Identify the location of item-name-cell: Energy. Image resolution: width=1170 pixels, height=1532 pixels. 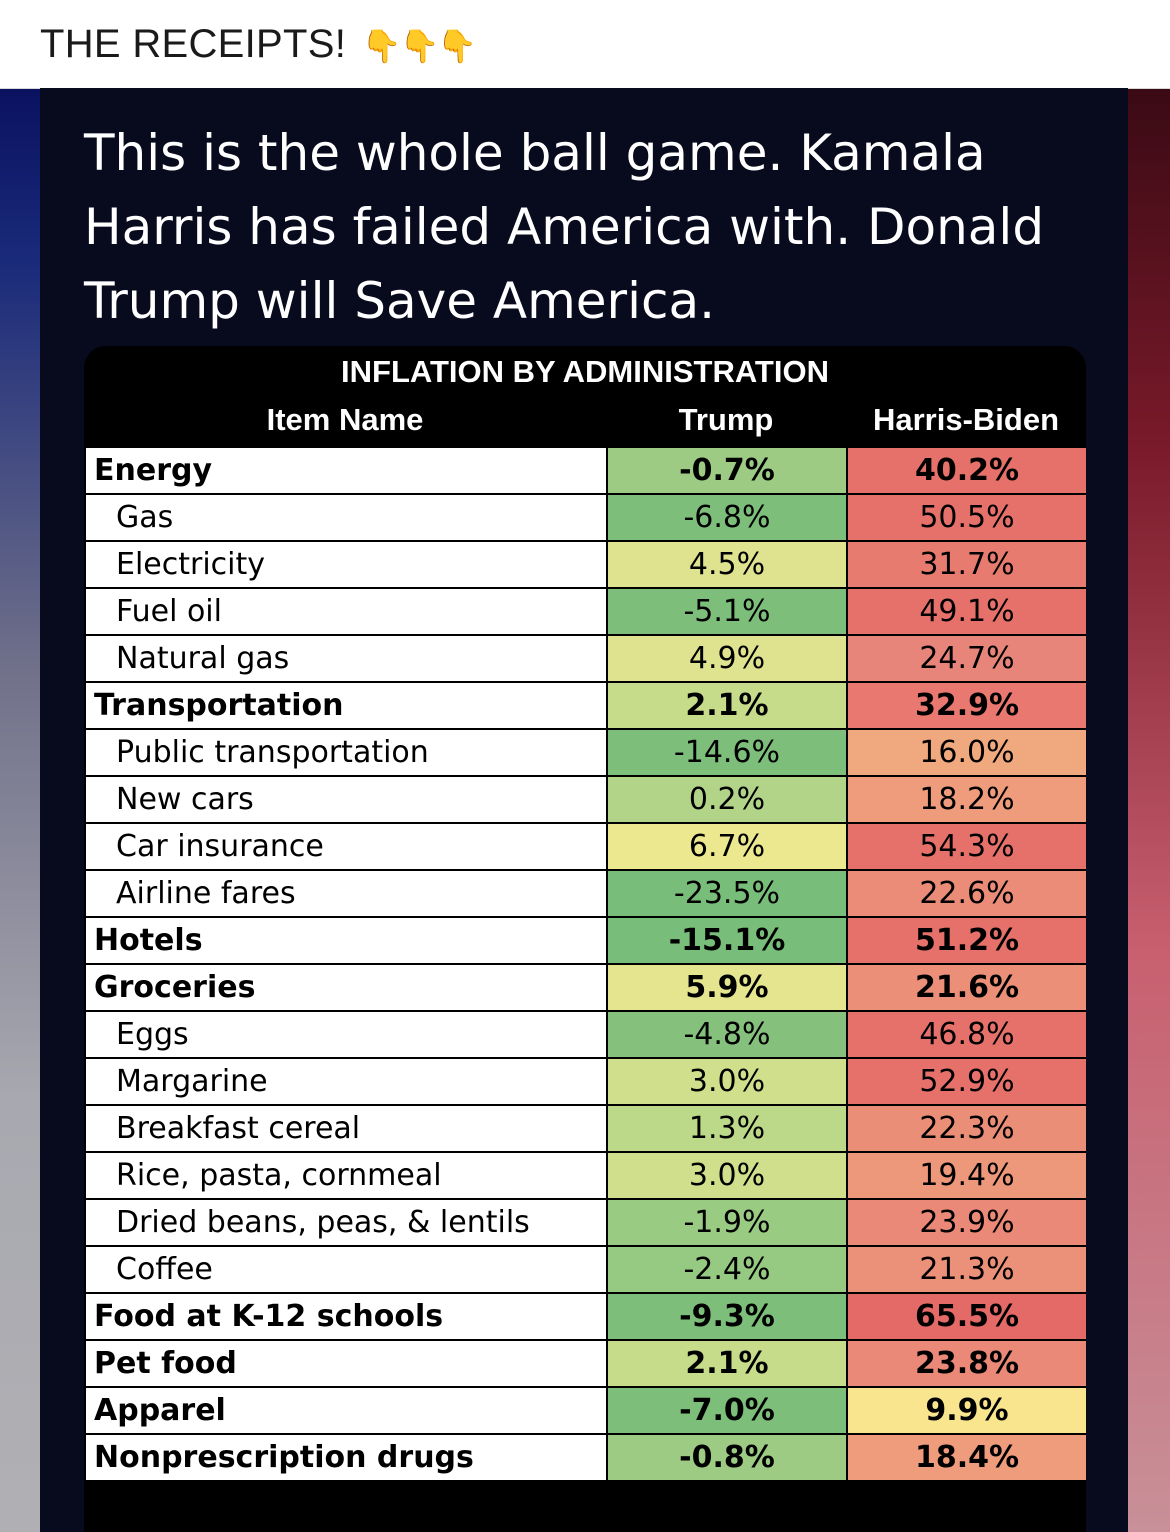
(346, 470).